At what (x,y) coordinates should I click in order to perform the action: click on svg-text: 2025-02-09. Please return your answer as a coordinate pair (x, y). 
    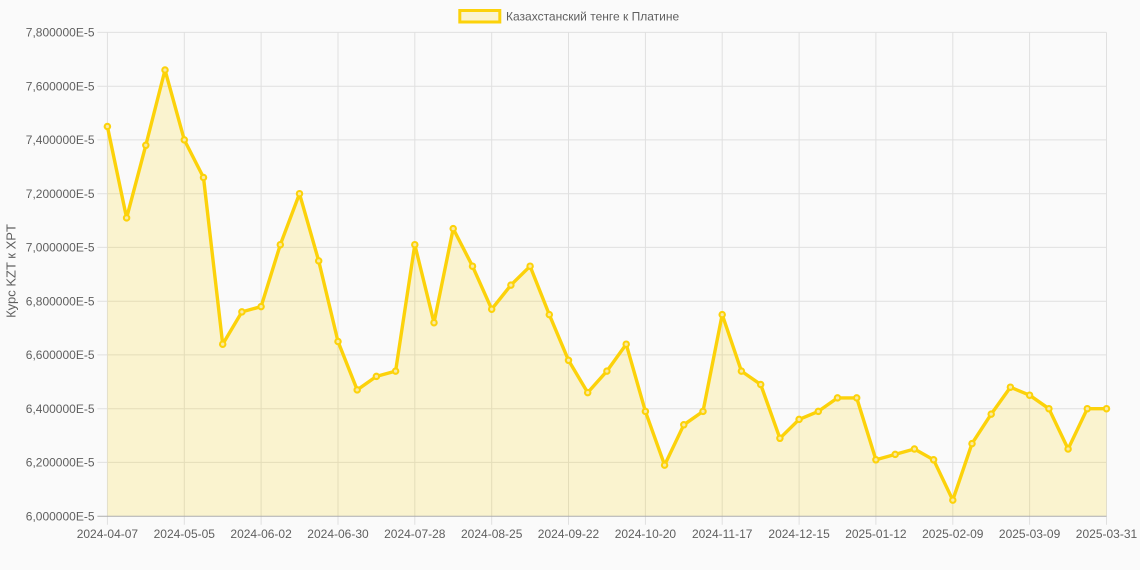
    Looking at the image, I should click on (953, 534).